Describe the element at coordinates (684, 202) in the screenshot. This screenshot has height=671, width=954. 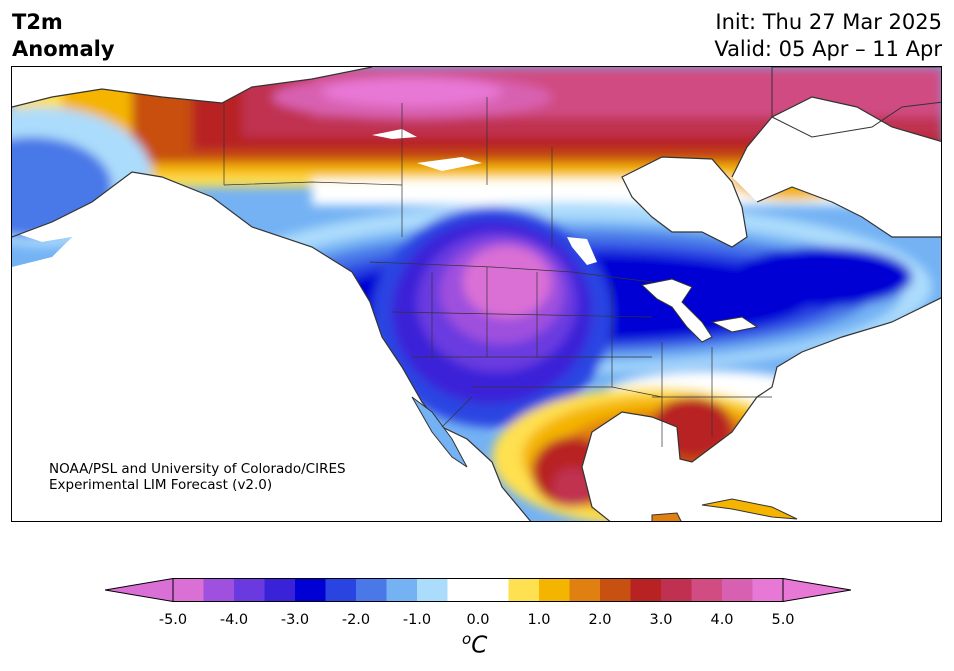
I see `hudson-bay` at that location.